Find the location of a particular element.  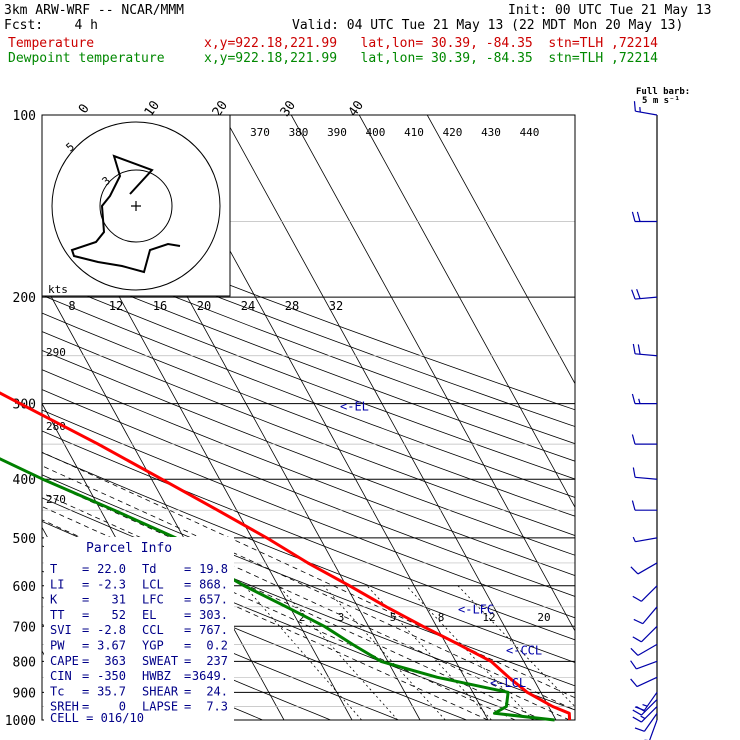

theta-e-label: 370 is located at coordinates (260, 132).